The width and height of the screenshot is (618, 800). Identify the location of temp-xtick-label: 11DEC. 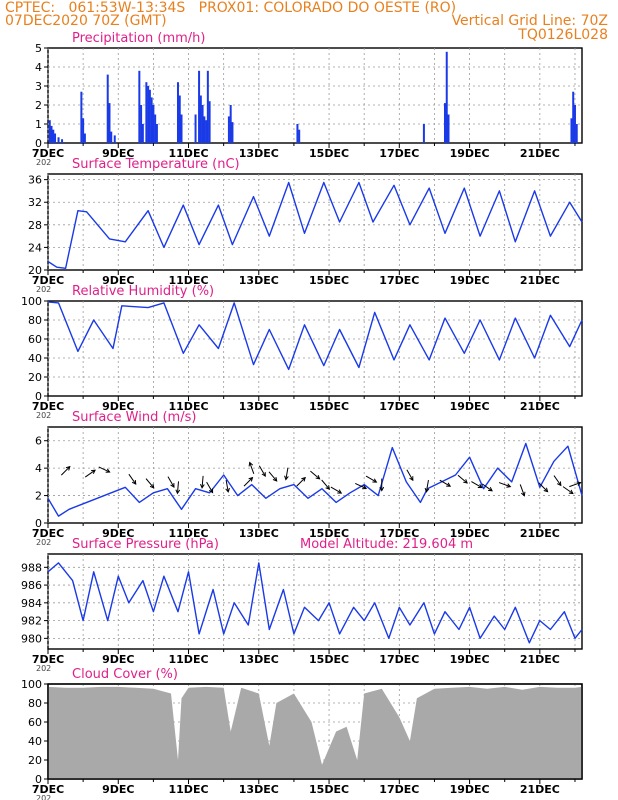
(189, 280).